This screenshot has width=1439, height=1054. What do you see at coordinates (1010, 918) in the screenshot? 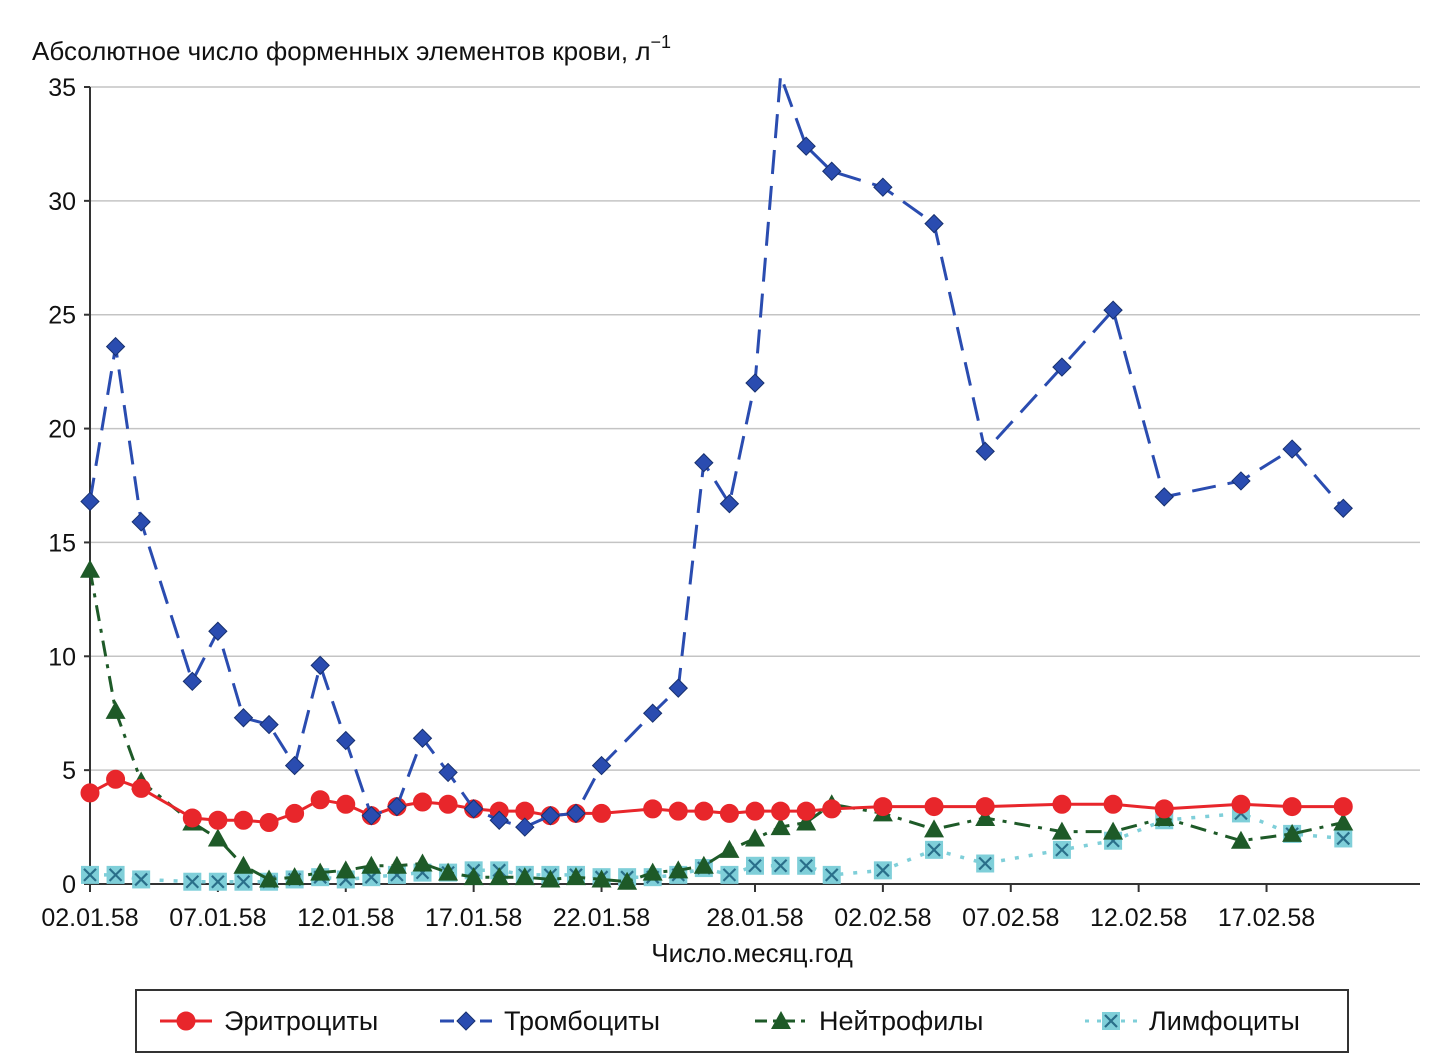
I see `x-tick-label: 07.02.58` at bounding box center [1010, 918].